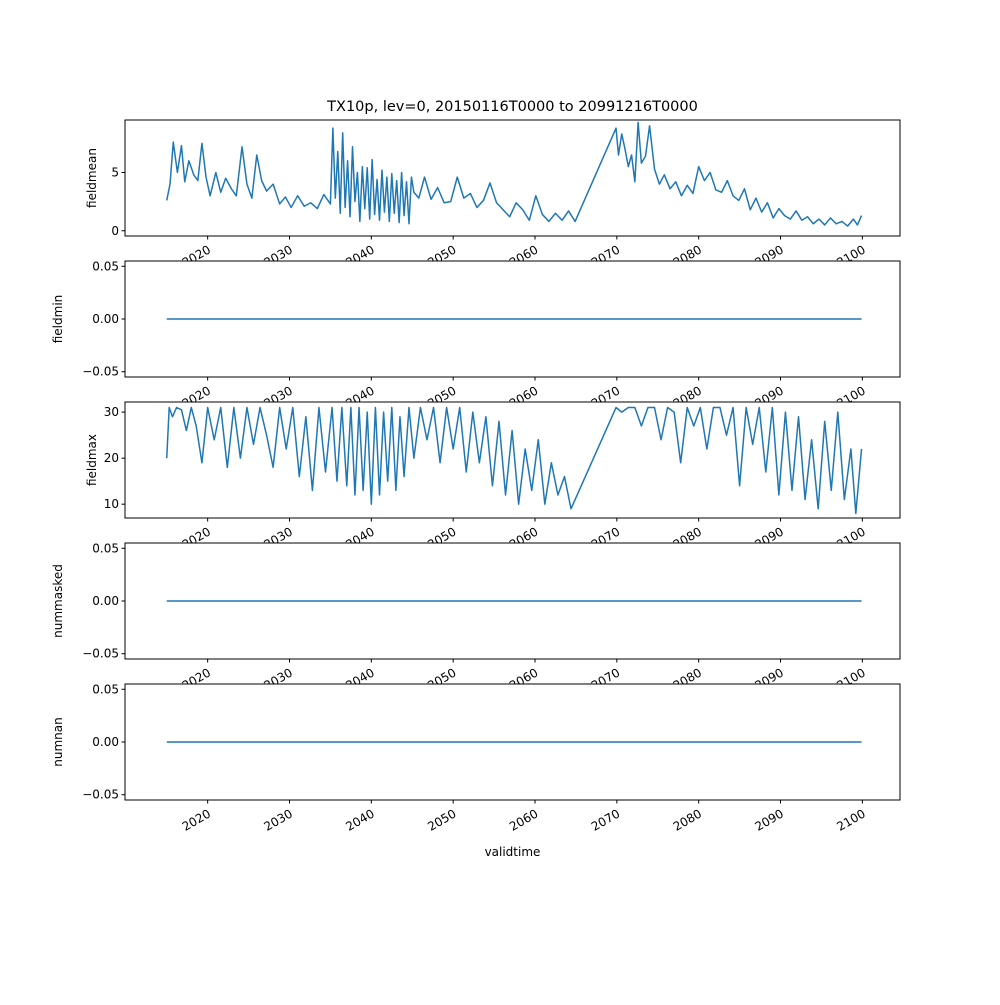 This screenshot has width=1000, height=1005. Describe the element at coordinates (687, 819) in the screenshot. I see `x-tick-label-numnan: 2080` at that location.